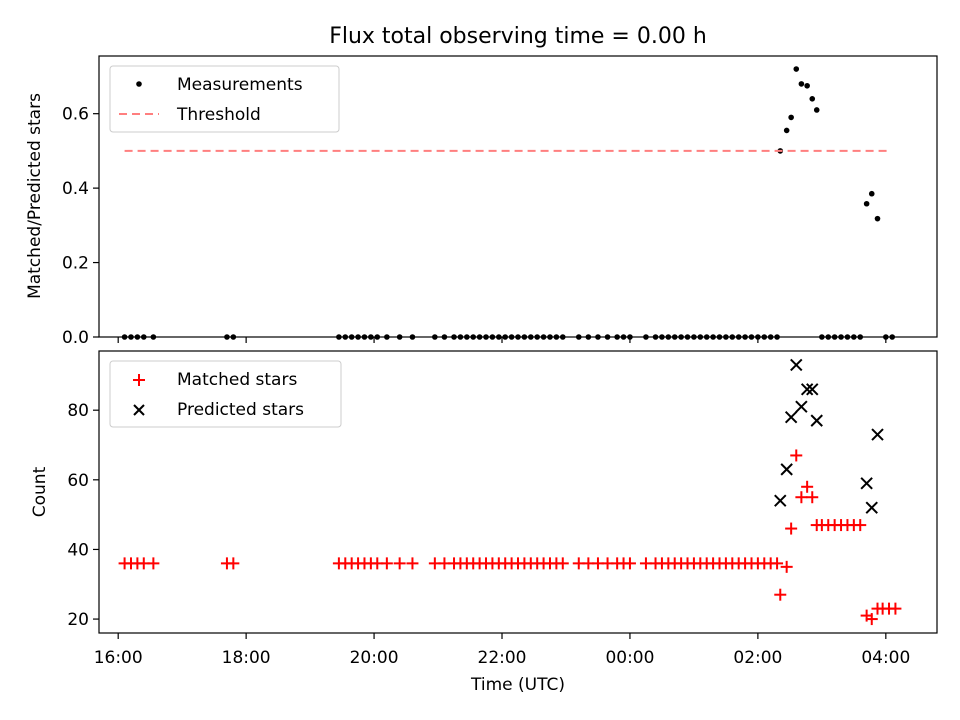  Describe the element at coordinates (139, 84) in the screenshot. I see `legend-measurements-marker` at that location.